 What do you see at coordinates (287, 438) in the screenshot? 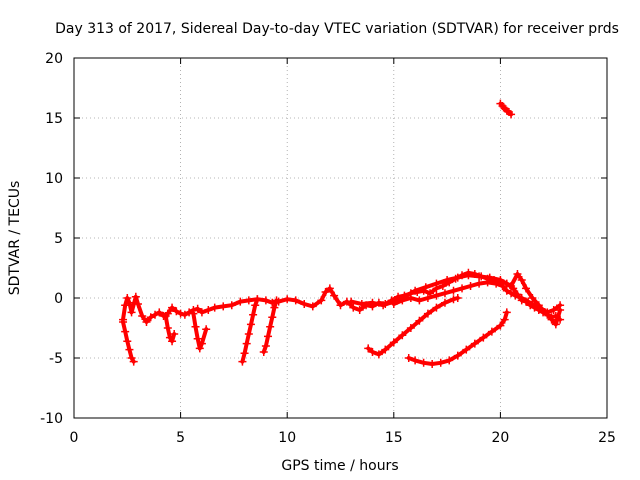
I see `x-tick-label: 10` at bounding box center [287, 438].